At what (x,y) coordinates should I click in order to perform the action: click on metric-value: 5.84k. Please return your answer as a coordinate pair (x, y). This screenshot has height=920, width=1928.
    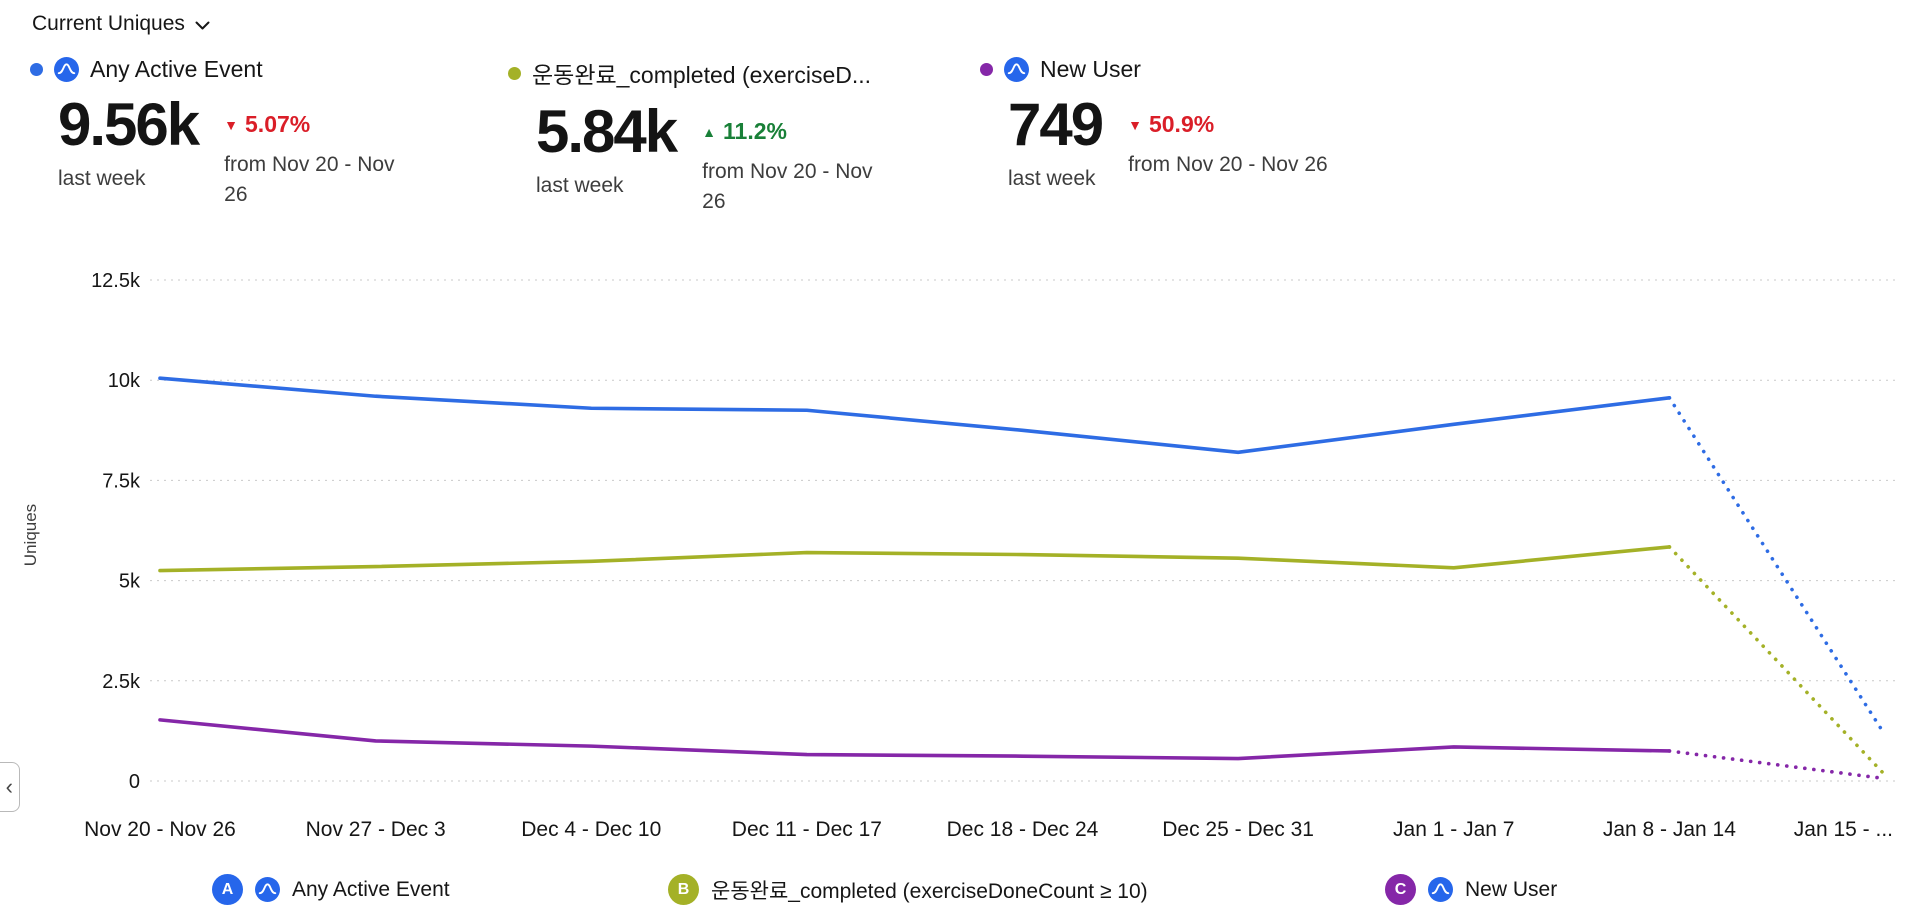
    Looking at the image, I should click on (607, 131).